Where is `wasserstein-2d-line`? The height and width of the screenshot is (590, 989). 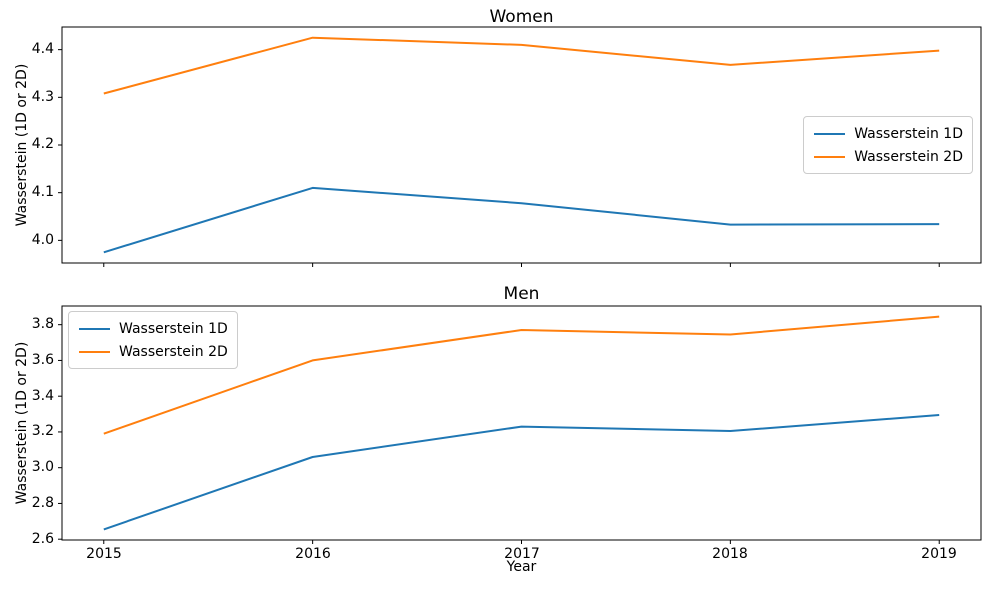
wasserstein-2d-line is located at coordinates (521, 65).